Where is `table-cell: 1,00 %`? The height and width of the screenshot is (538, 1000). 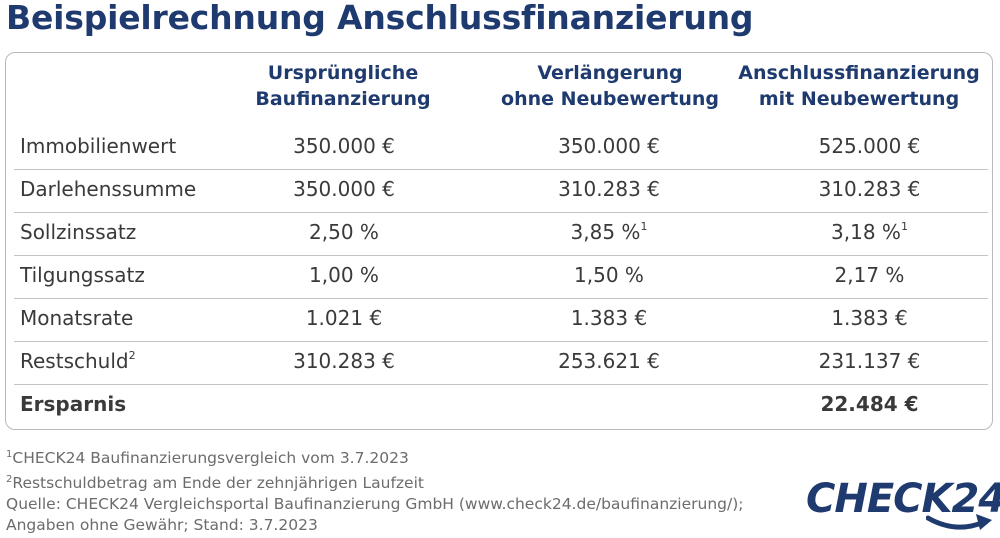
table-cell: 1,00 % is located at coordinates (344, 275).